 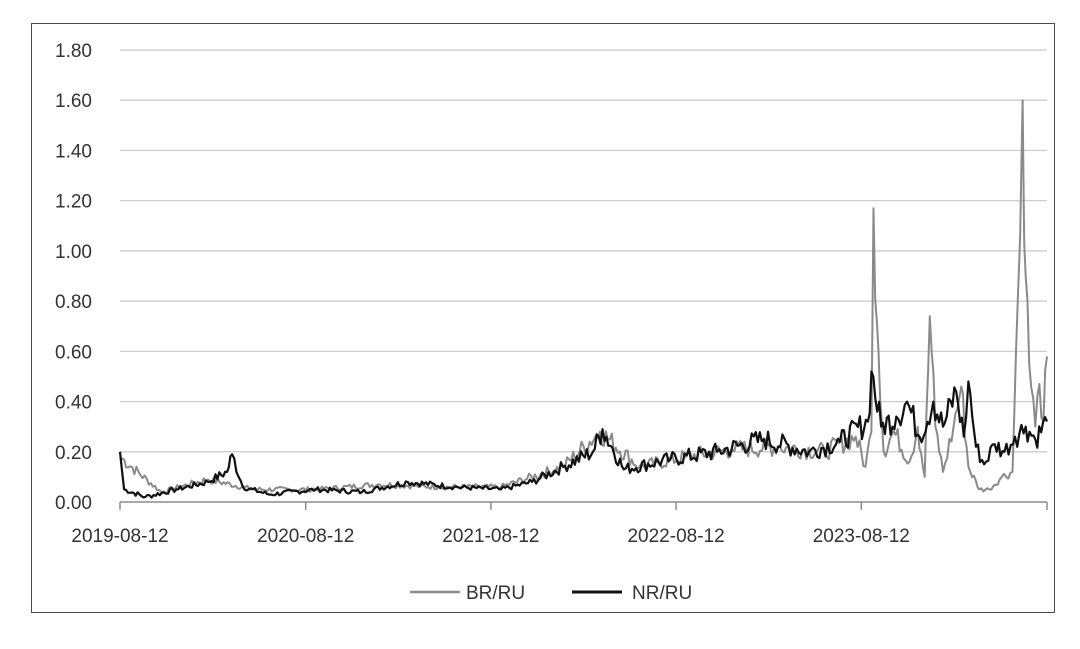 I want to click on y-tick-label: 1.40, so click(x=73, y=151).